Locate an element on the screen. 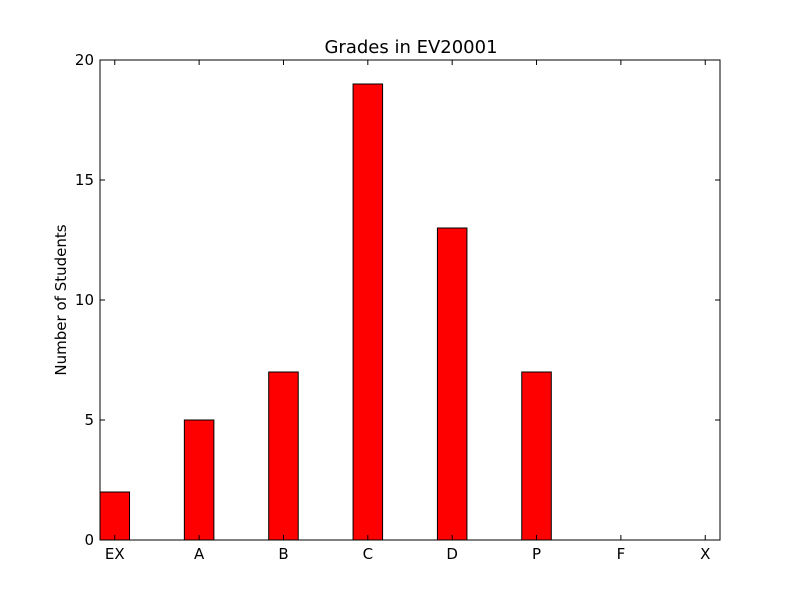 The image size is (800, 600). bar-c is located at coordinates (368, 312).